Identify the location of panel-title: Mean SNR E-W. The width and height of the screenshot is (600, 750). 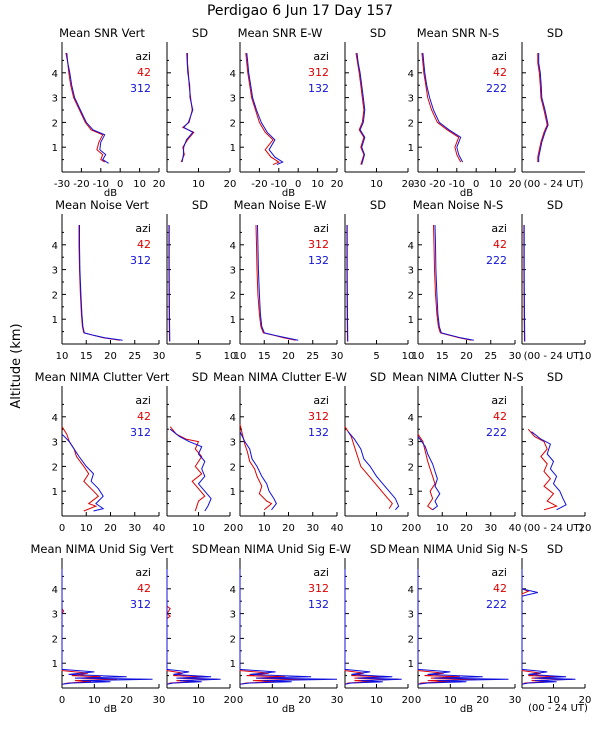
(280, 33).